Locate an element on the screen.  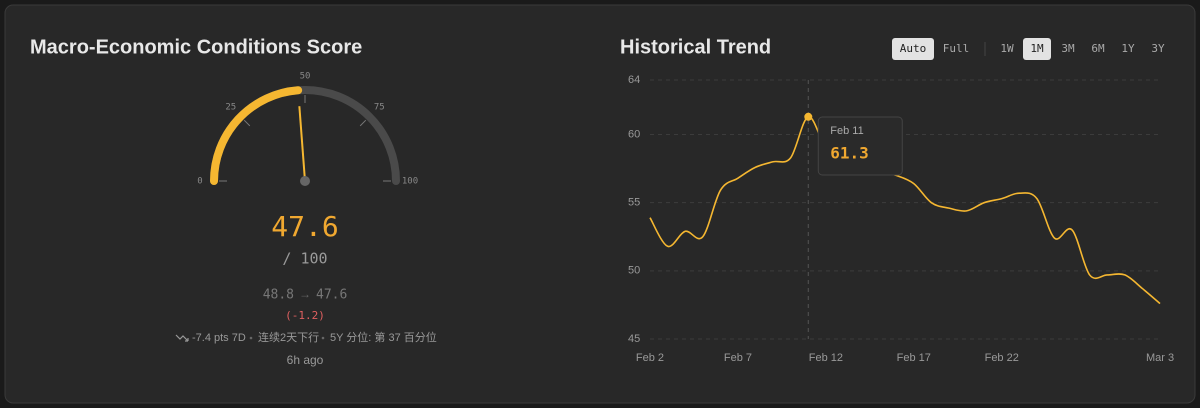
gauge-tick-label: 25 is located at coordinates (230, 107).